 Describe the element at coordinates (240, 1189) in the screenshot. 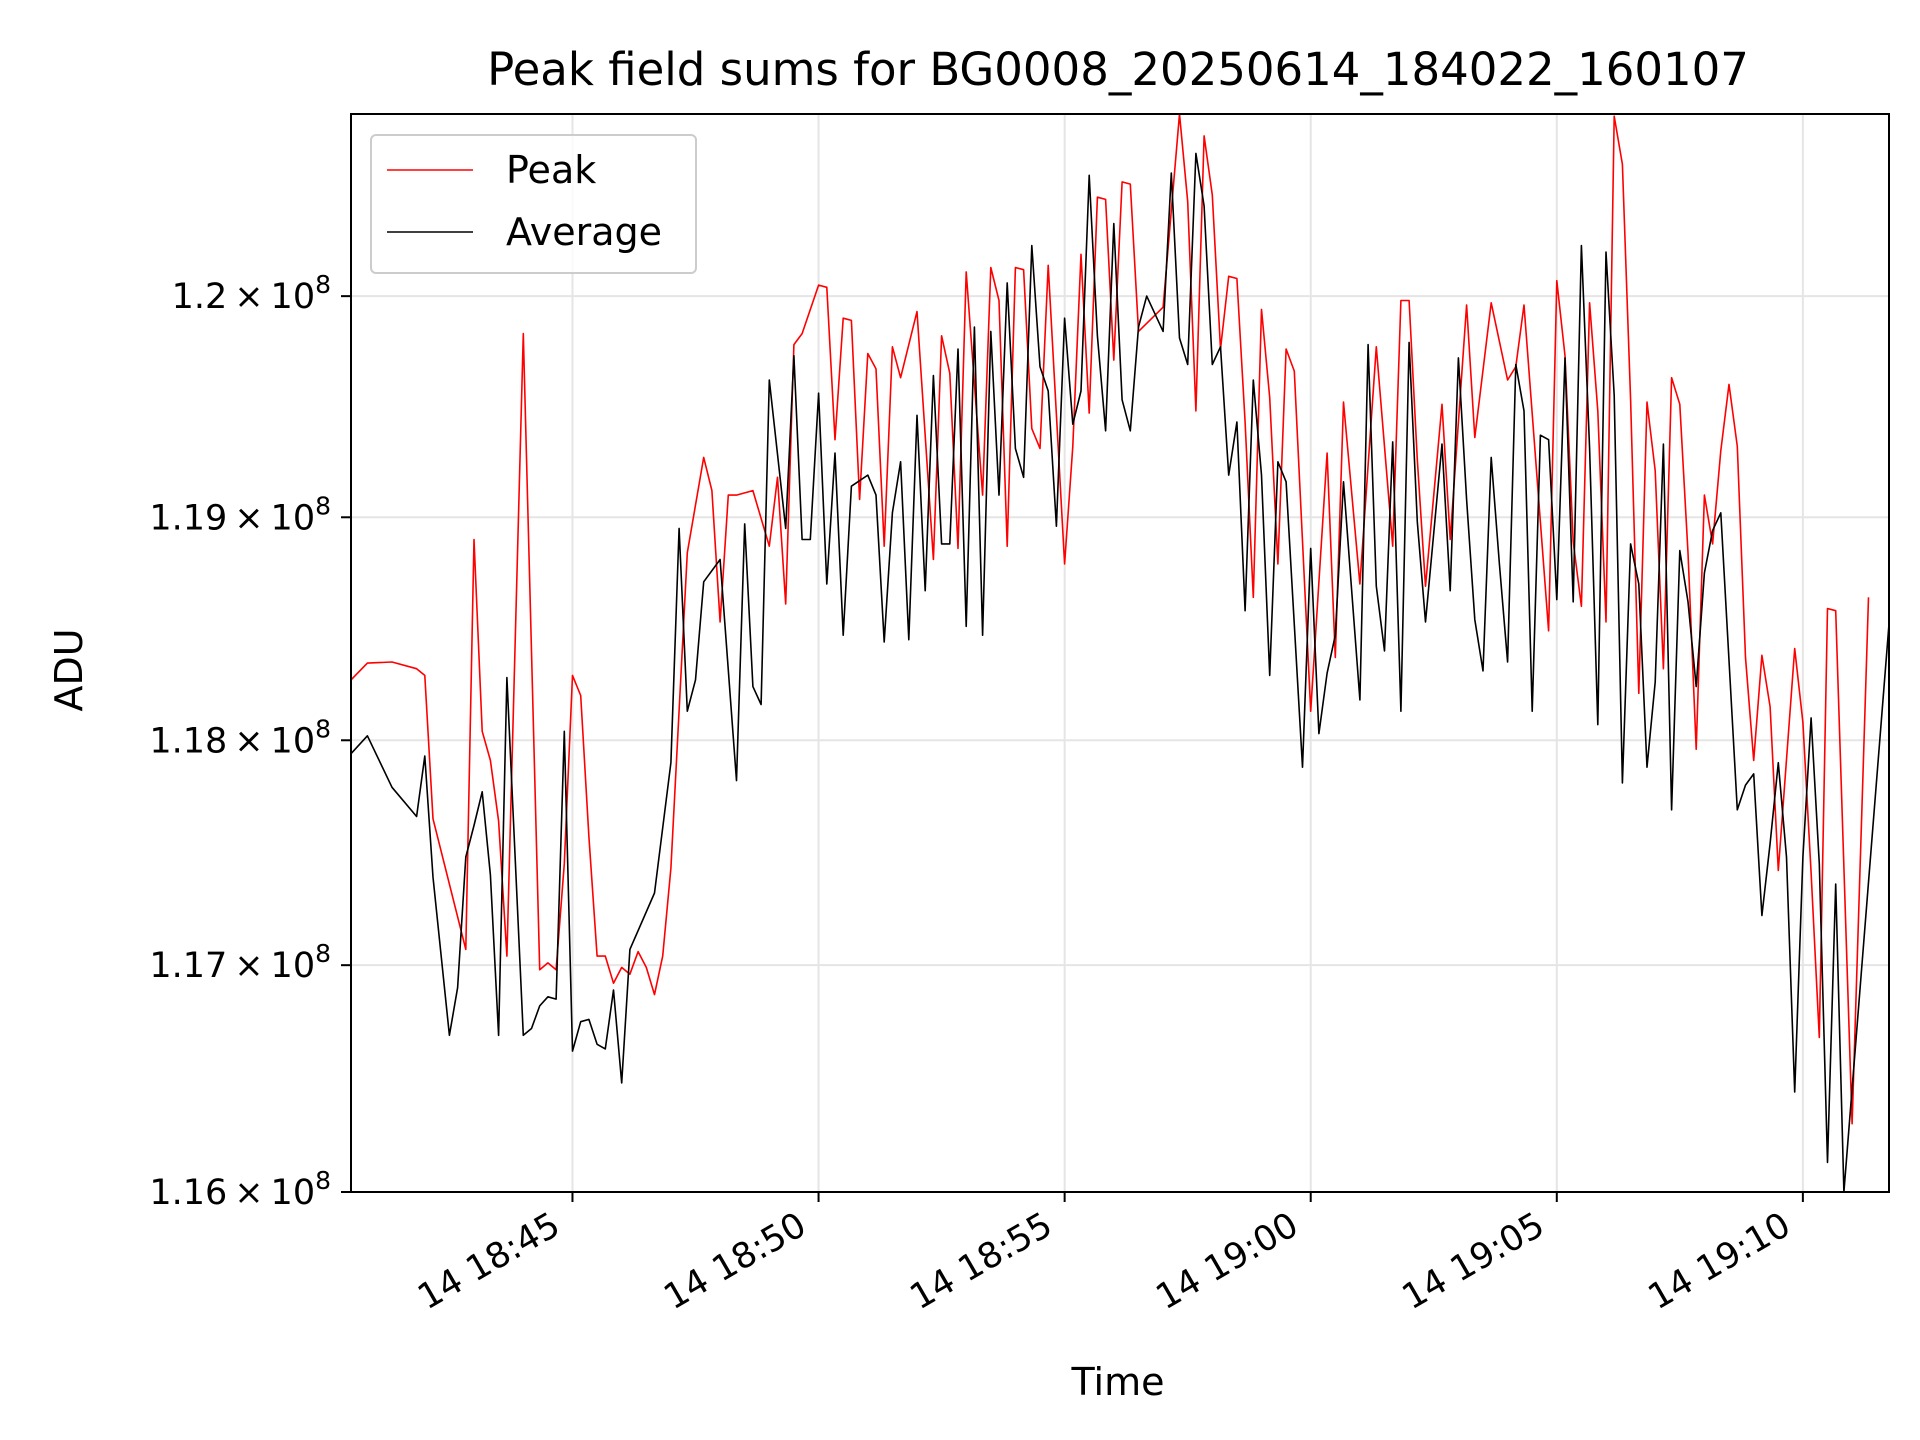

I see `y-tick-label: 1.16 × 10⁸` at that location.